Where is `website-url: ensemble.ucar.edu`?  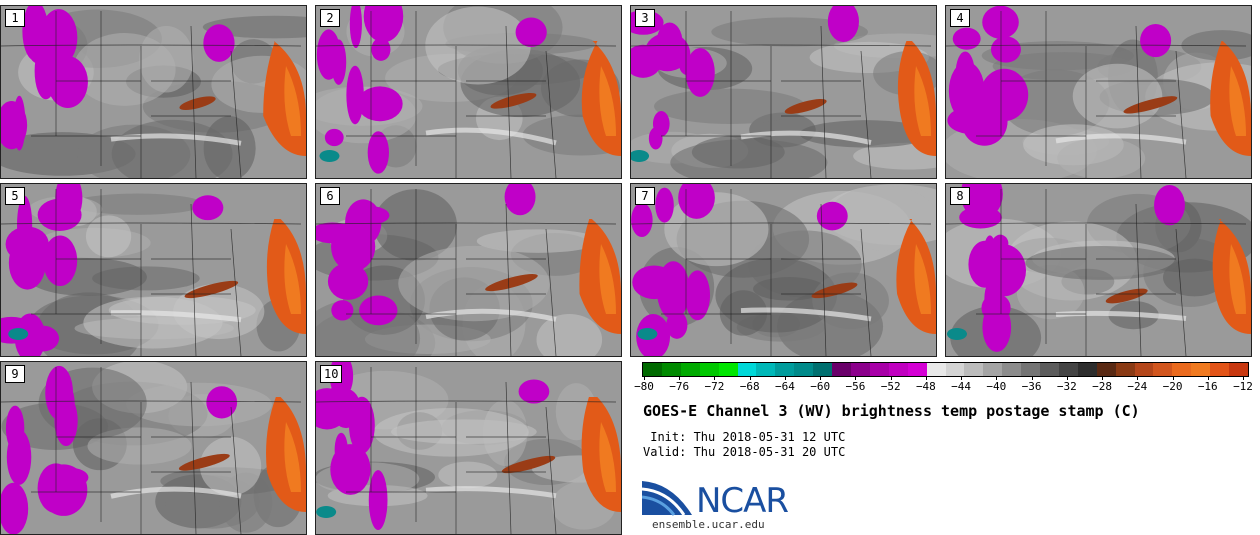
website-url: ensemble.ucar.edu is located at coordinates (708, 524).